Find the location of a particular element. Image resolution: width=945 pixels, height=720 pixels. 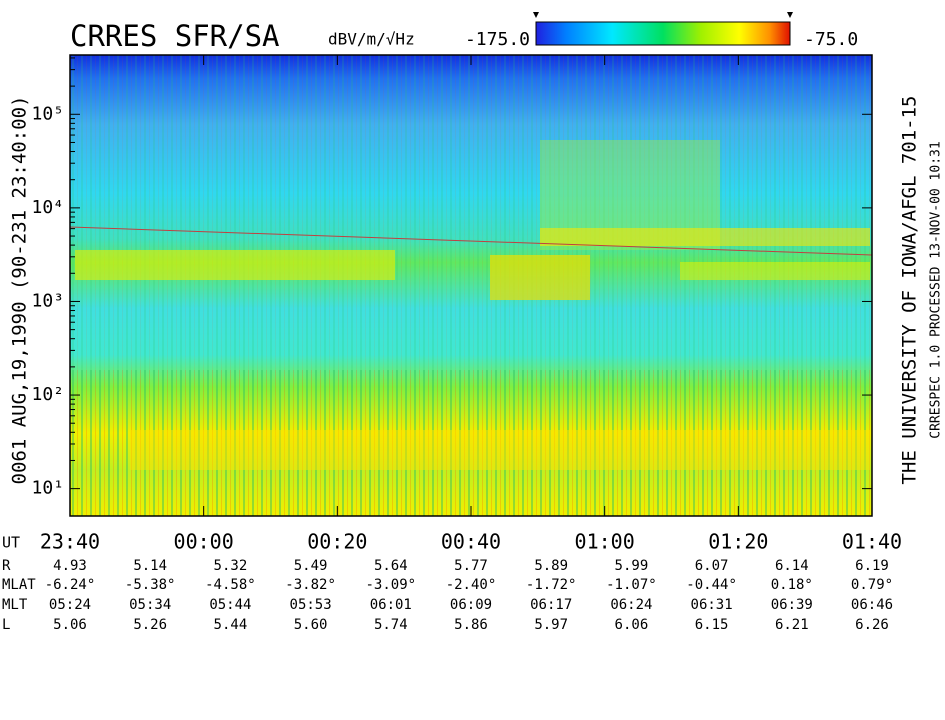

ephemeris-row-label: MLAT is located at coordinates (19, 585).